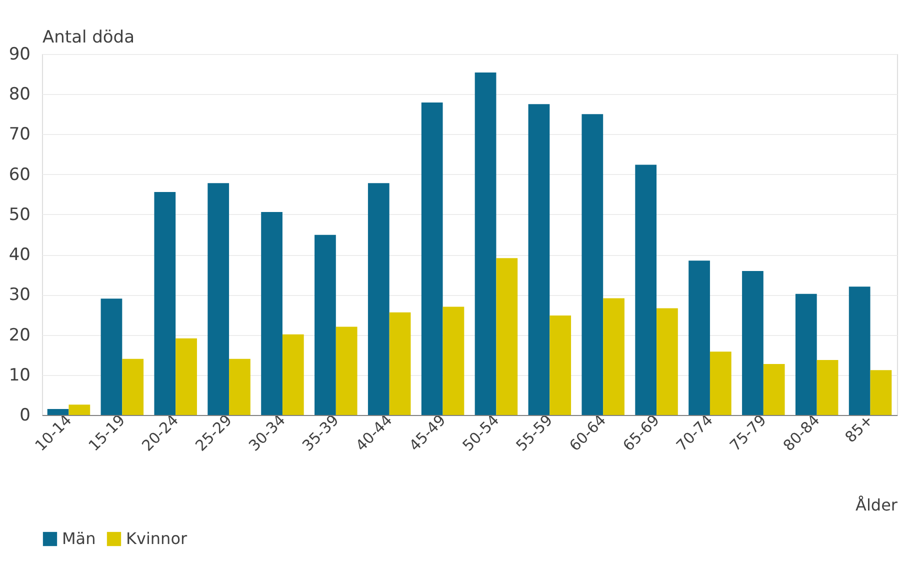 Image resolution: width=913 pixels, height=565 pixels. What do you see at coordinates (859, 428) in the screenshot?
I see `x-tick-label: 85+` at bounding box center [859, 428].